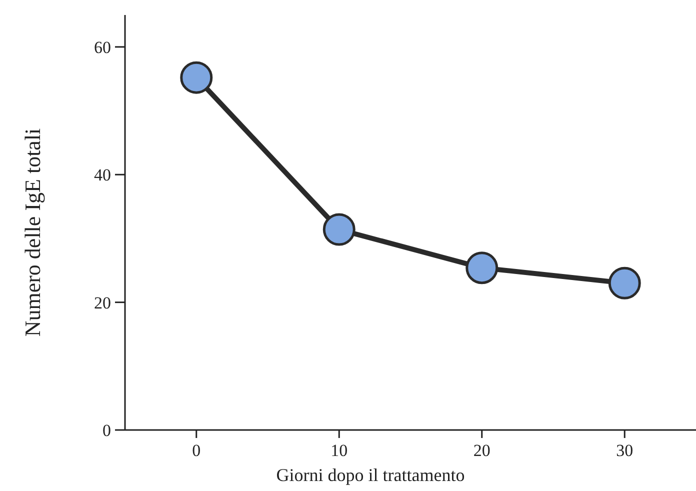 The height and width of the screenshot is (491, 696). What do you see at coordinates (102, 302) in the screenshot?
I see `y-tick-label: 20` at bounding box center [102, 302].